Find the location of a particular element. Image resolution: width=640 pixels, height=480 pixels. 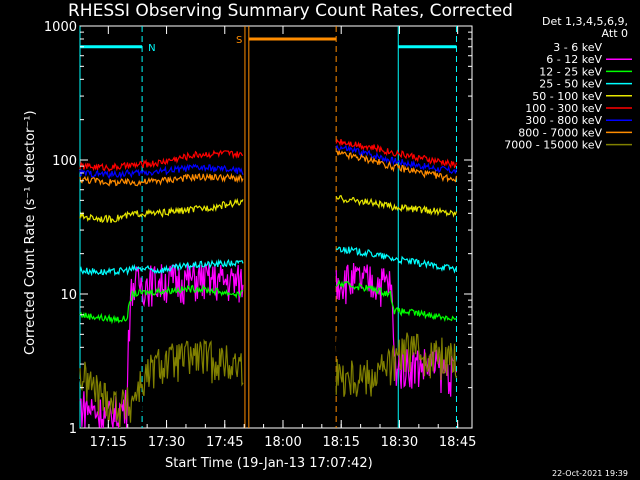

legend-entry: 6 - 12 keV is located at coordinates (574, 59).